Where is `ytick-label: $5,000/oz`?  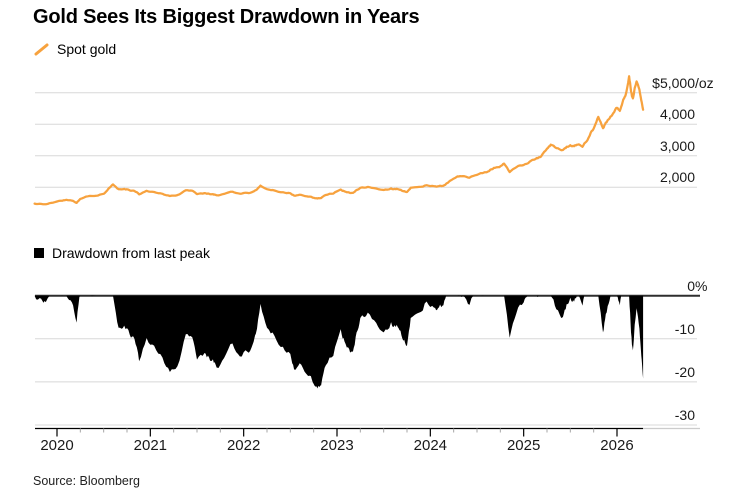 ytick-label: $5,000/oz is located at coordinates (683, 82).